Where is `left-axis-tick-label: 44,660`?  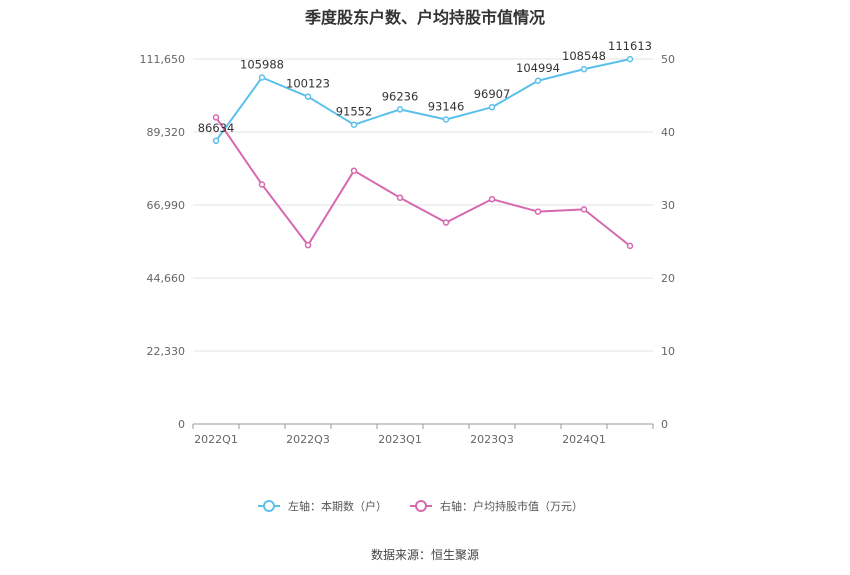 left-axis-tick-label: 44,660 is located at coordinates (166, 278).